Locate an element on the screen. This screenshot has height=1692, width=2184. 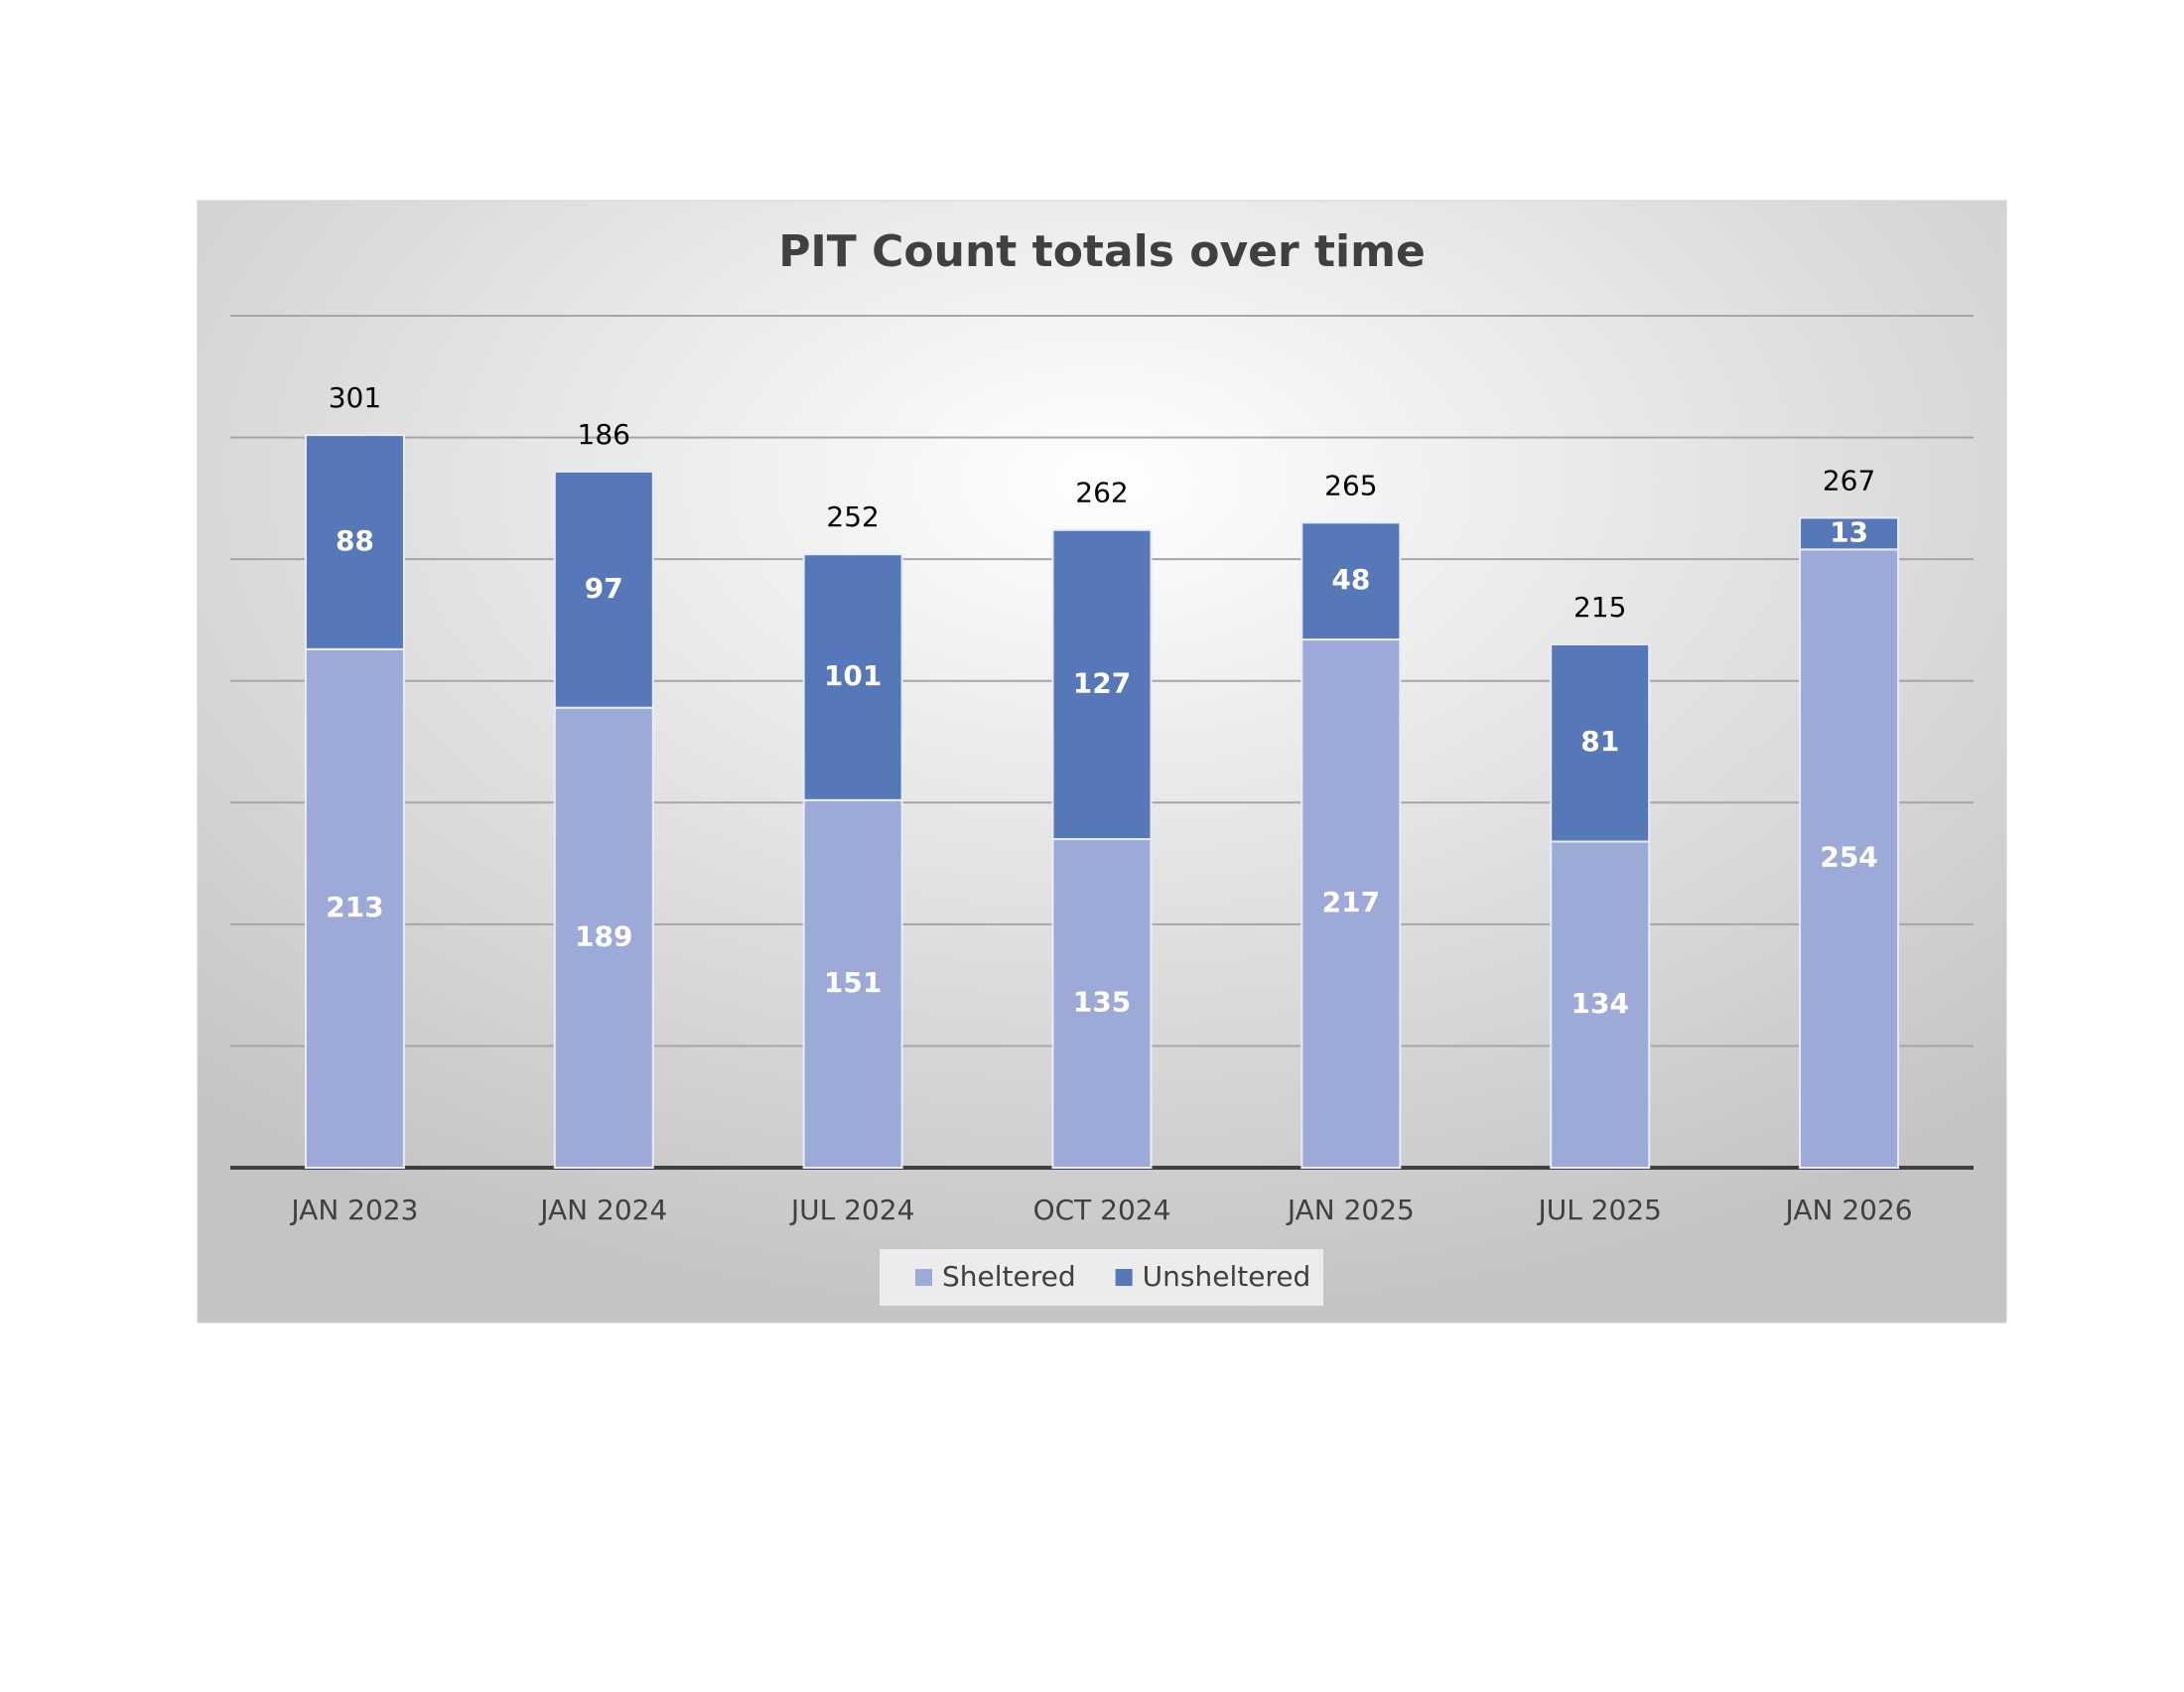
value-label: 135 is located at coordinates (1102, 1002).